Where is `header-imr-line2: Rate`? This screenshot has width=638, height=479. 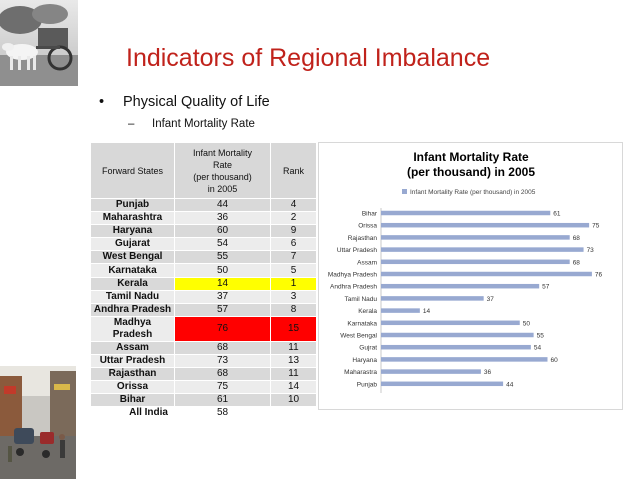 header-imr-line2: Rate is located at coordinates (222, 164).